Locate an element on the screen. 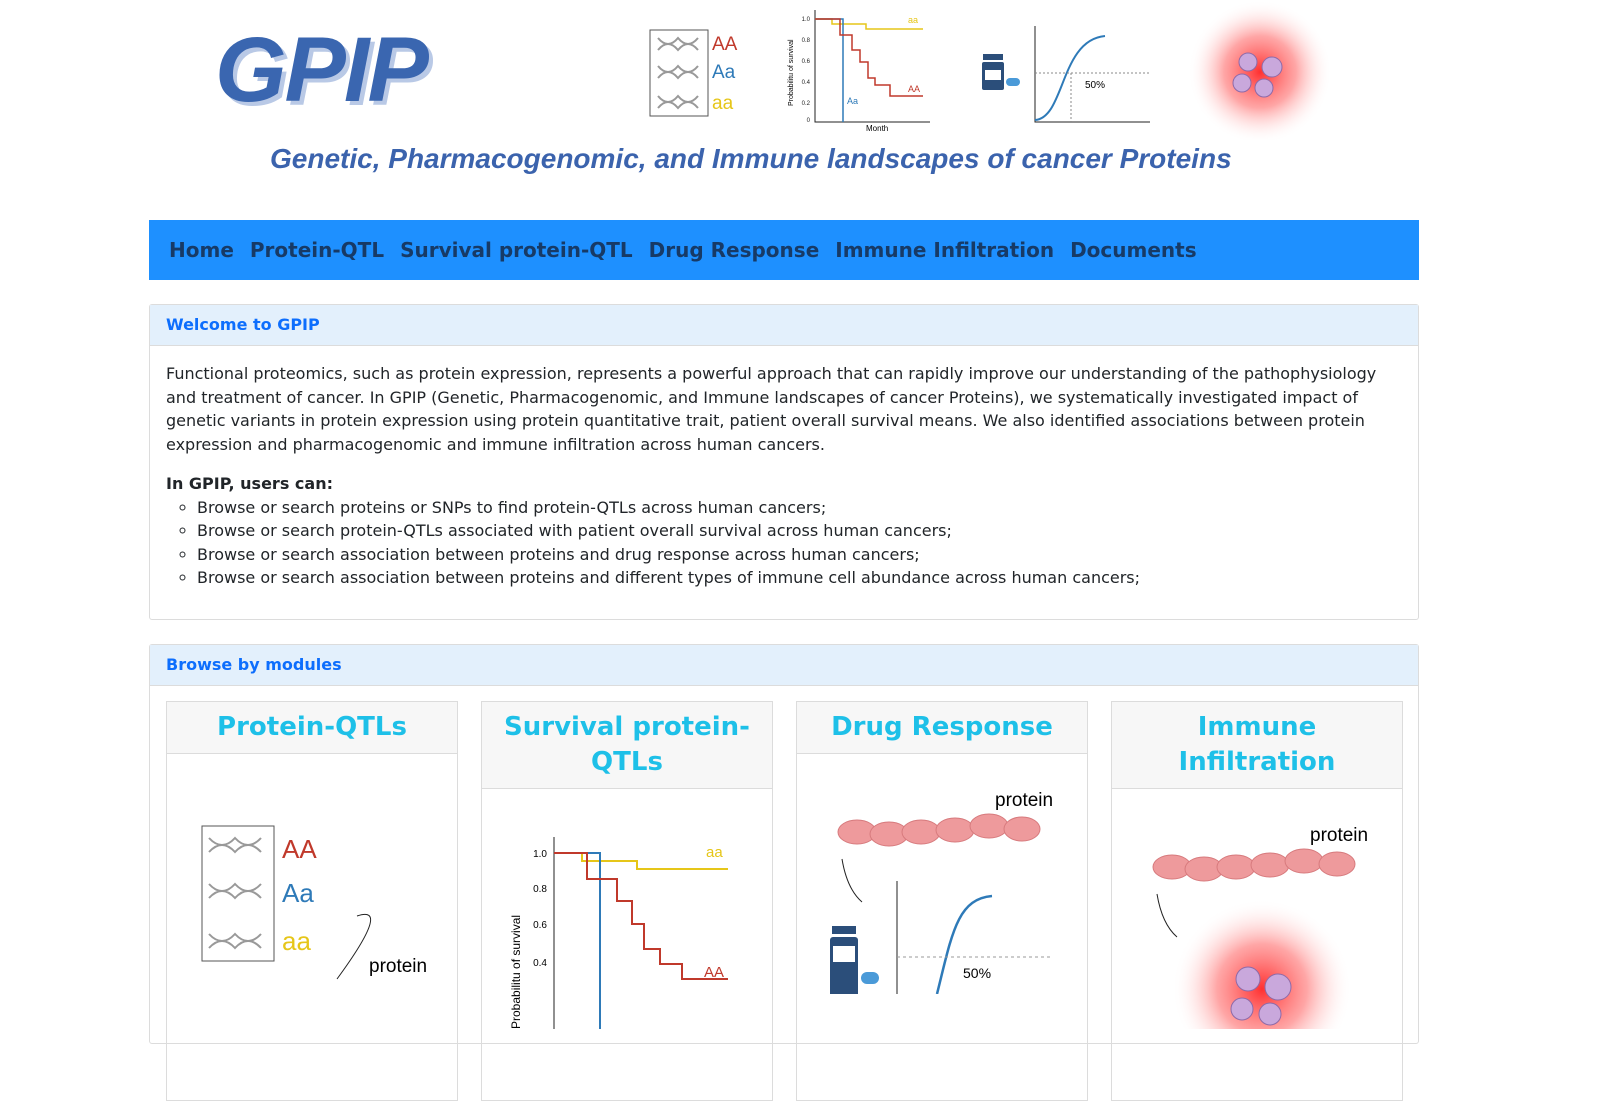  users-title: In GPIP, users can: is located at coordinates (249, 483).